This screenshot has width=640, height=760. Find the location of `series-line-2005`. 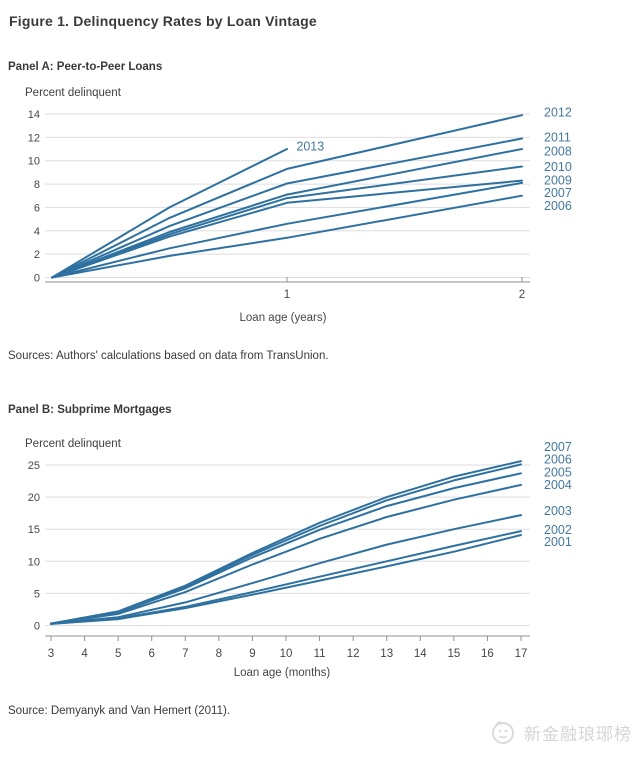

series-line-2005 is located at coordinates (286, 548).